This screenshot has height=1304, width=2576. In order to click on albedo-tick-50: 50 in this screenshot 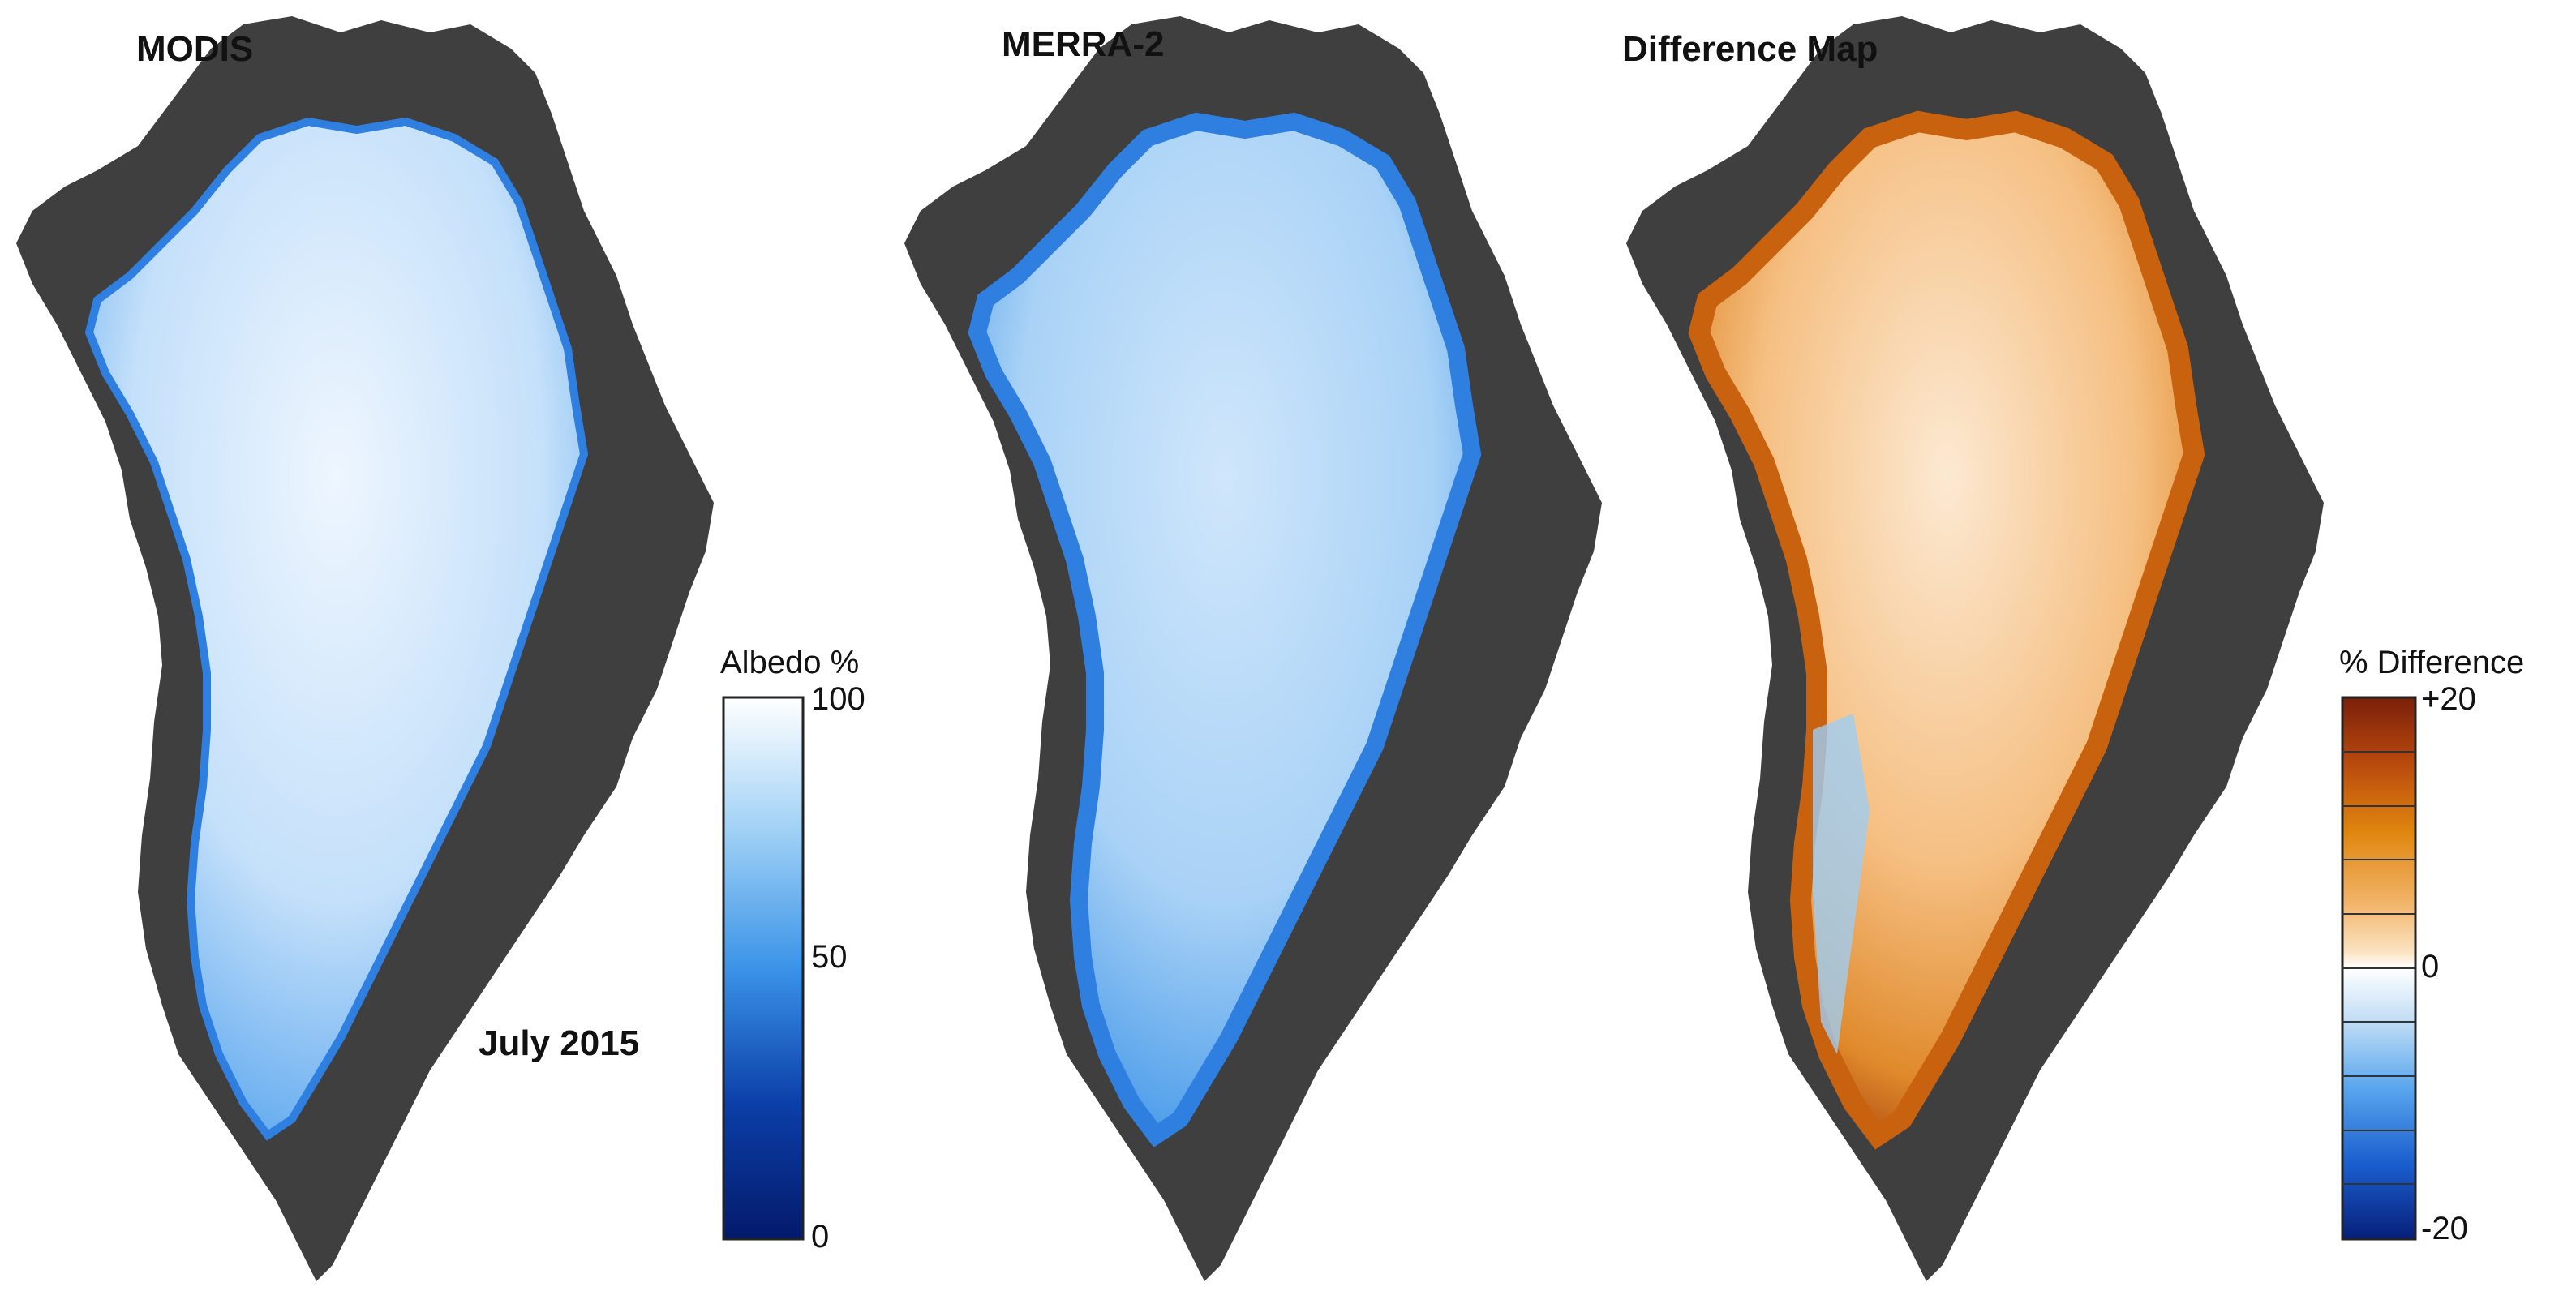, I will do `click(829, 957)`.